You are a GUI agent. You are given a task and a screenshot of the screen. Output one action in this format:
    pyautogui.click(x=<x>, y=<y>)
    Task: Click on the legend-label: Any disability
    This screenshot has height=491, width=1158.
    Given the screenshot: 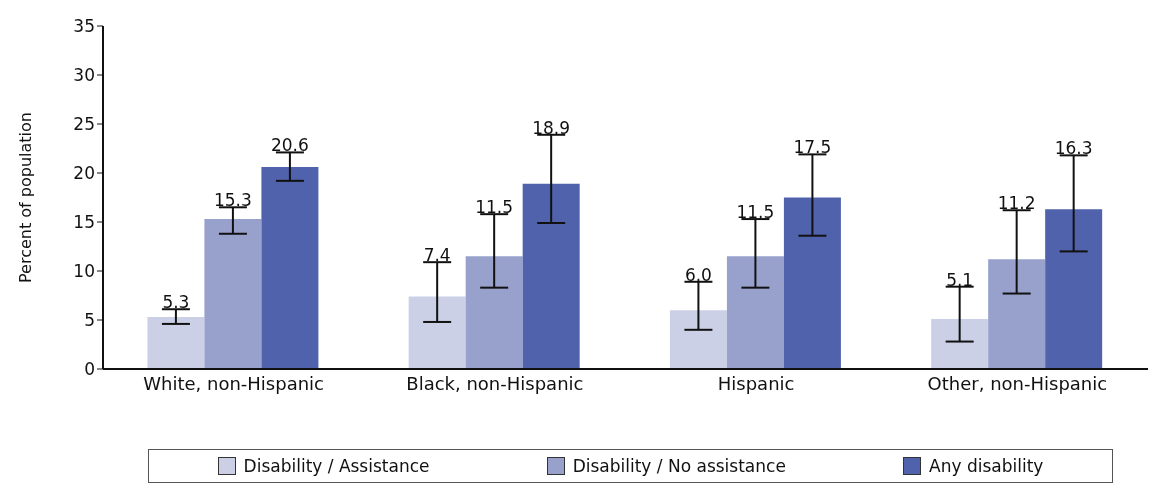 What is the action you would take?
    pyautogui.click(x=986, y=466)
    